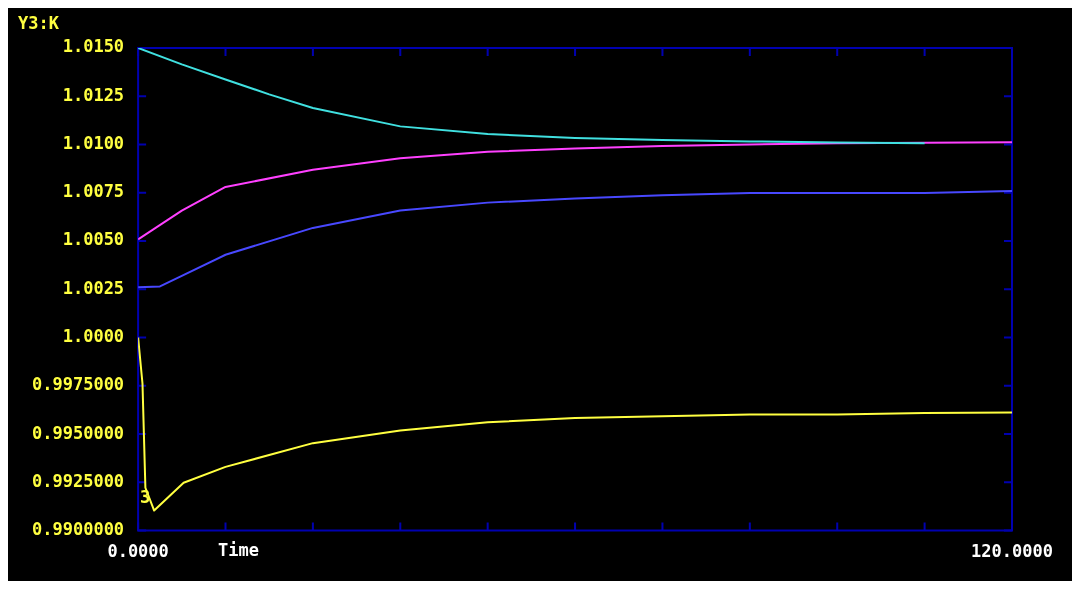 This screenshot has width=1080, height=589. Describe the element at coordinates (93, 287) in the screenshot. I see `y-tick-label: 1.0025` at that location.